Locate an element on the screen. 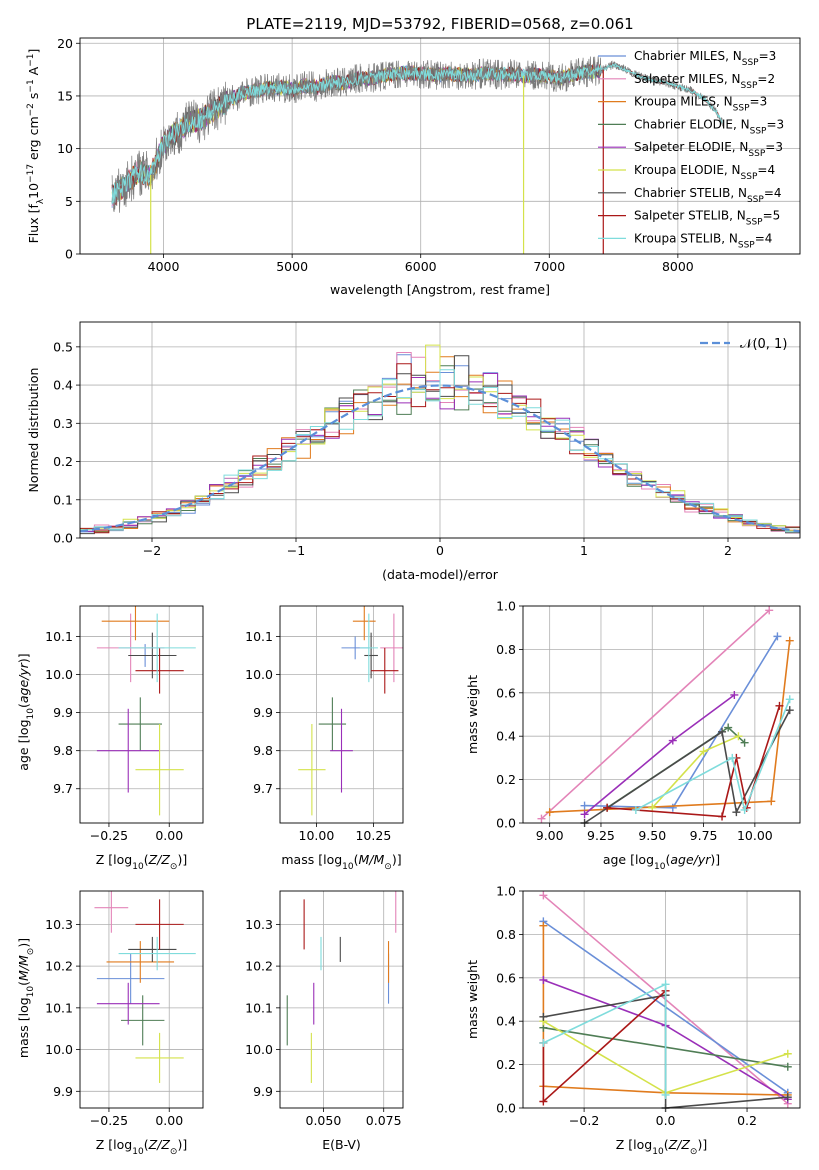 This screenshot has height=1170, width=819. x-axis-label: (data-model)/error is located at coordinates (440, 574).